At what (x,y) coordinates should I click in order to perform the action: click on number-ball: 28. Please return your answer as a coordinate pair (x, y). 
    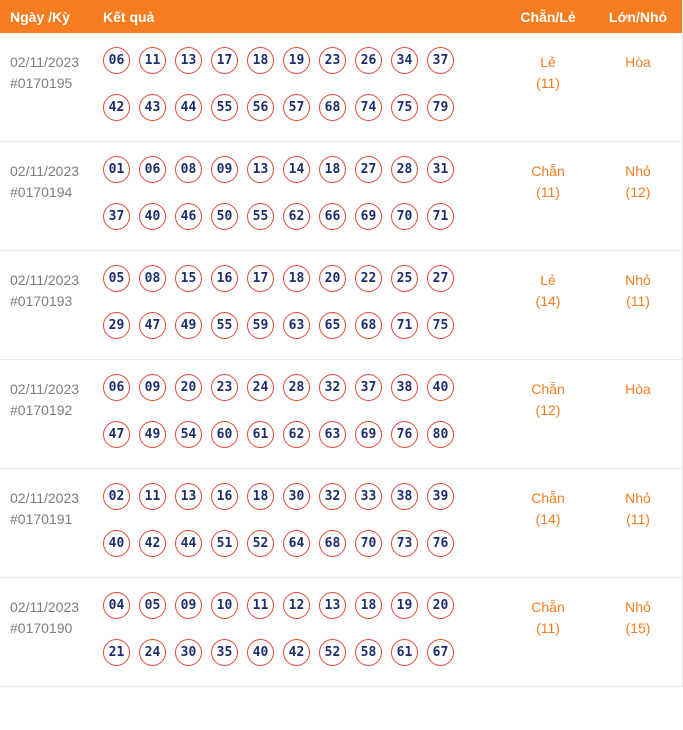
    Looking at the image, I should click on (296, 387).